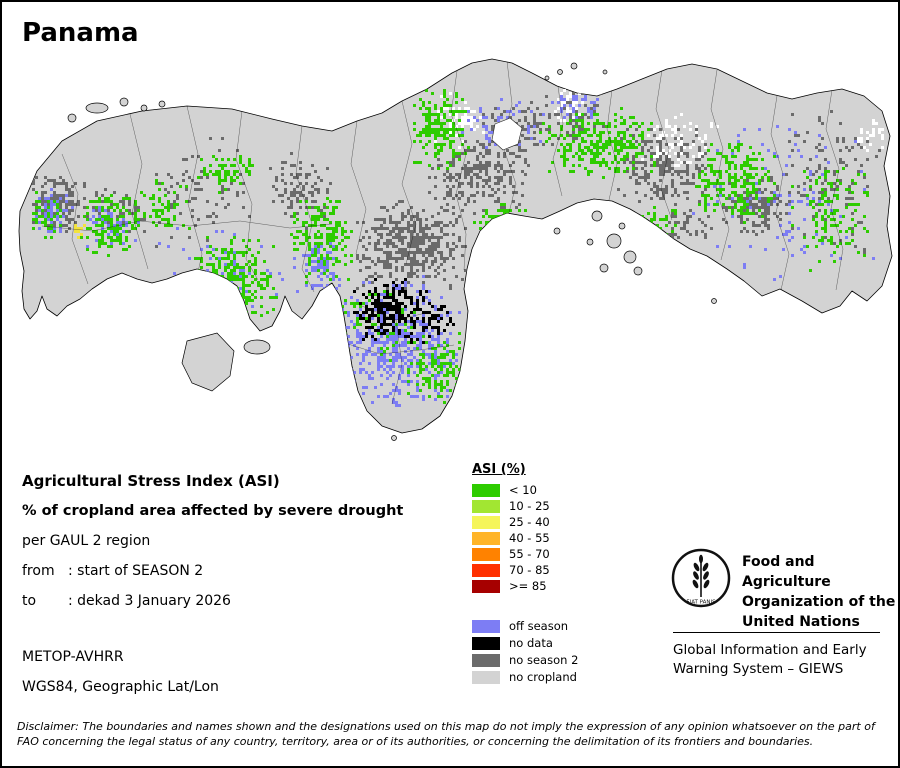 This screenshot has height=768, width=900. I want to click on legend-row: 10 - 25, so click(525, 506).